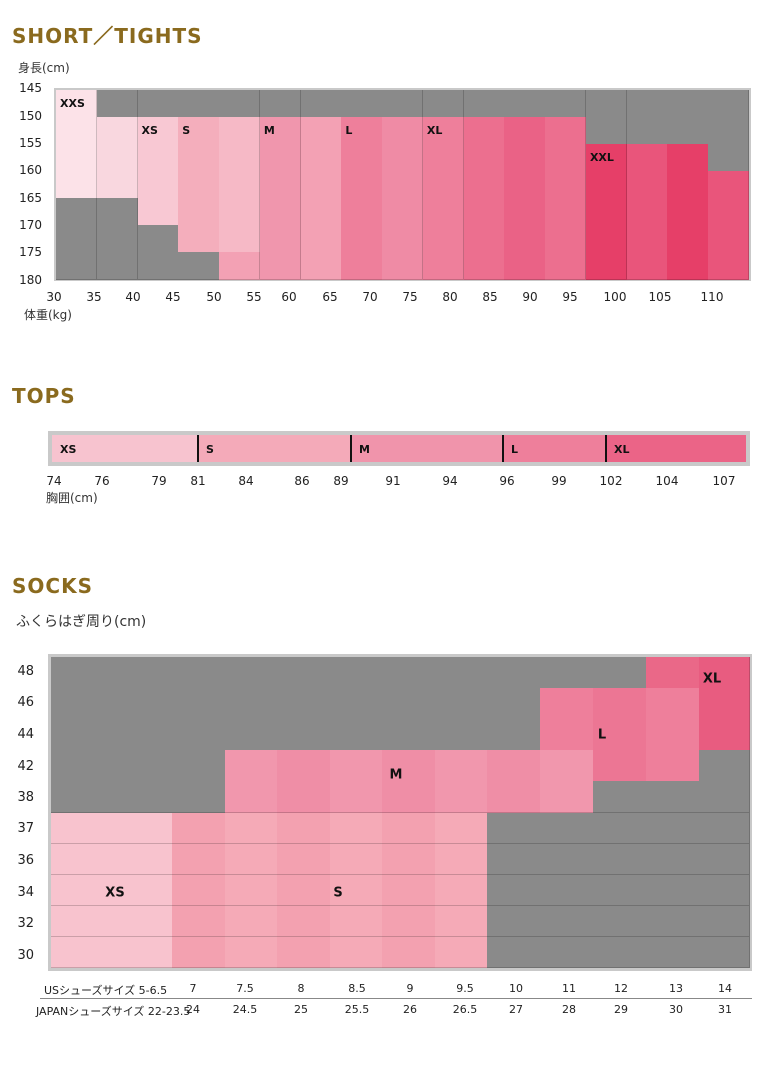 This screenshot has width=763, height=1080. What do you see at coordinates (25, 923) in the screenshot?
I see `socks-y-tick: 32` at bounding box center [25, 923].